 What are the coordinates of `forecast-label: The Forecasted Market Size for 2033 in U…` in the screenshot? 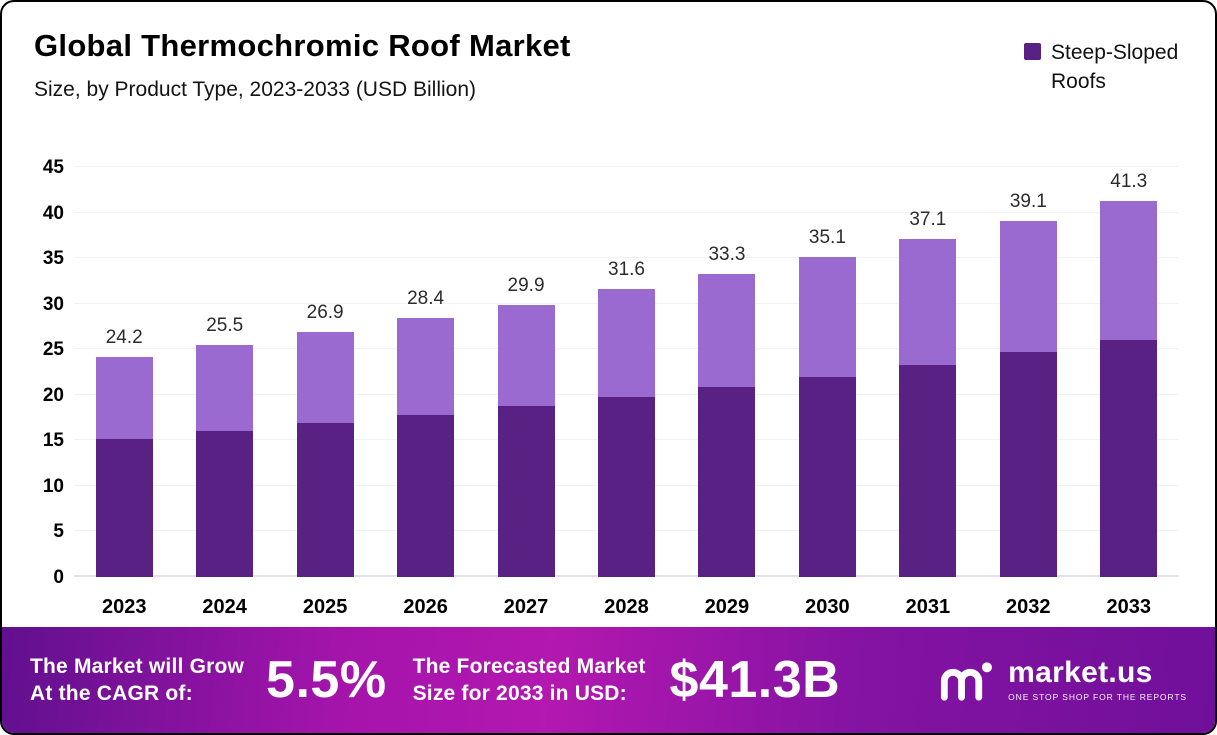 It's located at (529, 680).